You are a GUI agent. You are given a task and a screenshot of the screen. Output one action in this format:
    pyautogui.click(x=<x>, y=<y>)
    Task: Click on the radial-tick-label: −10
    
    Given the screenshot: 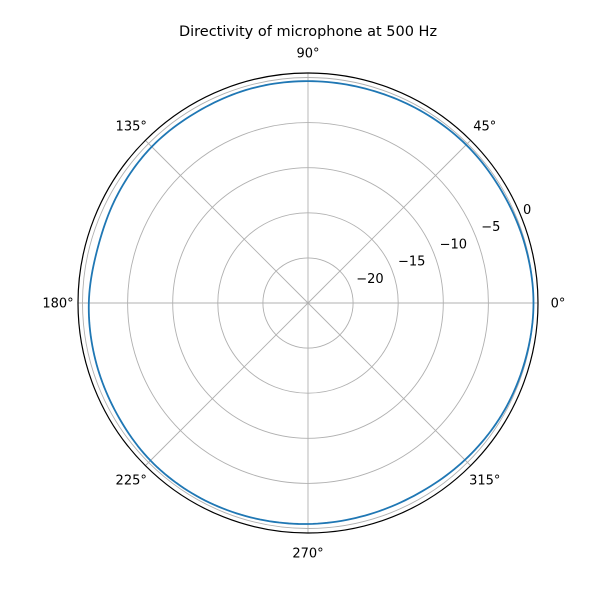 What is the action you would take?
    pyautogui.click(x=453, y=244)
    